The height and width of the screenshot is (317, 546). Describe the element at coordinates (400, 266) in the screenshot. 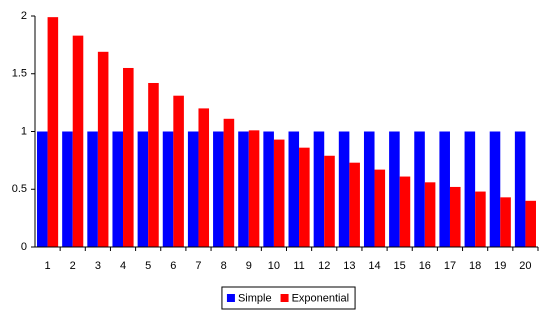

I see `x-tick-label: 15` at that location.